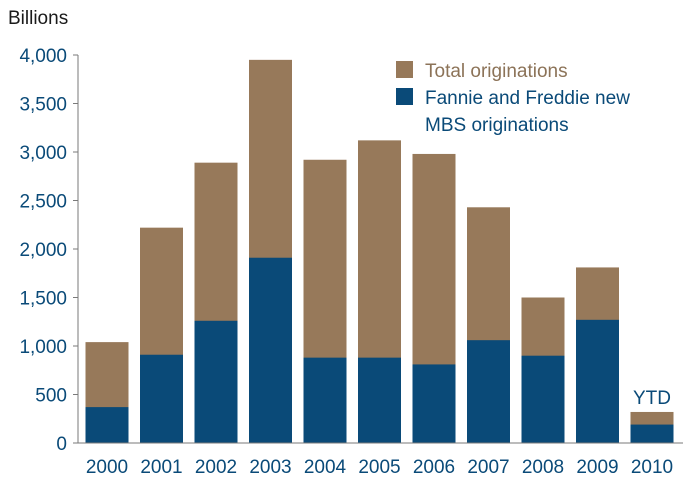 Image resolution: width=683 pixels, height=479 pixels. I want to click on legend-swatch-total, so click(404, 69).